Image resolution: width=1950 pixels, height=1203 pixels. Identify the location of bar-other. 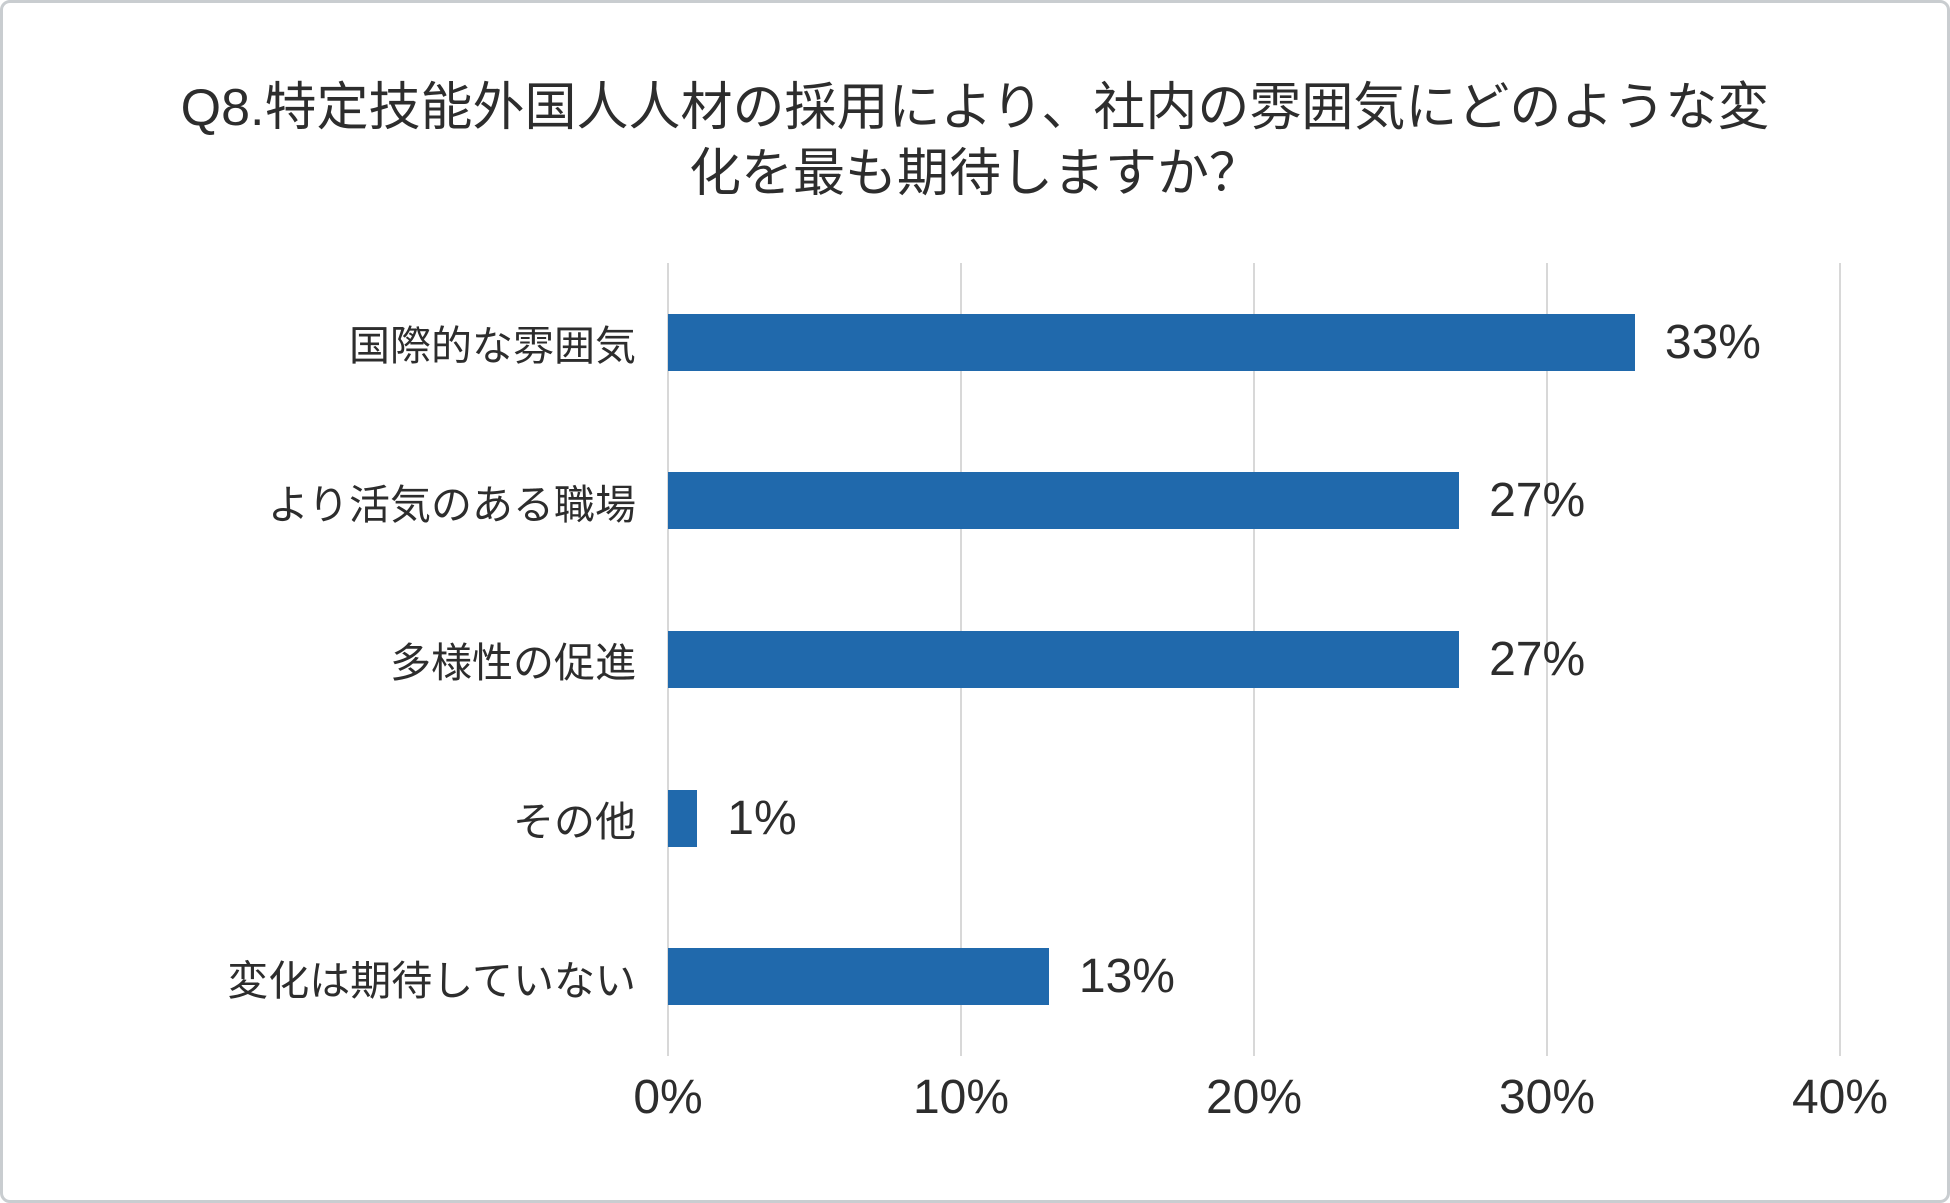
(683, 818).